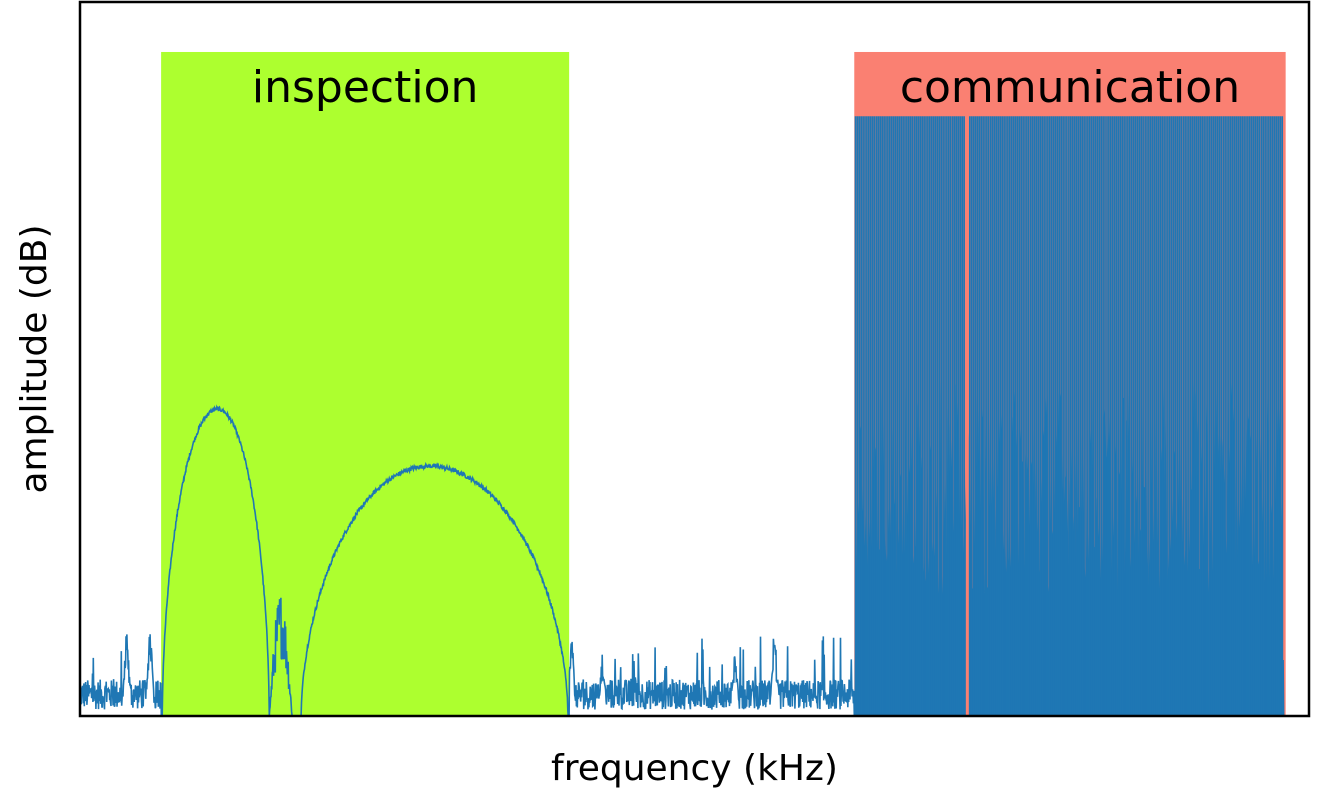 This screenshot has width=1321, height=807. What do you see at coordinates (746, 87) in the screenshot?
I see `band-labels-layer: inspection communication` at bounding box center [746, 87].